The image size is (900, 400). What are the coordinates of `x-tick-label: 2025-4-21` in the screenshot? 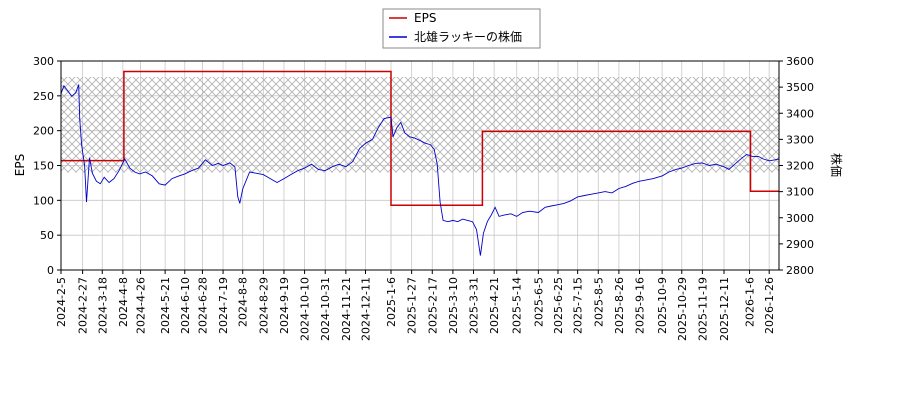 It's located at (494, 305).